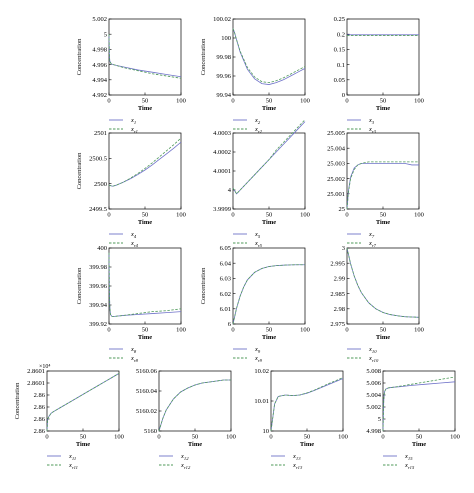 Image resolution: width=474 pixels, height=493 pixels. Describe the element at coordinates (225, 294) in the screenshot. I see `y-tick-label: 6.02` at that location.